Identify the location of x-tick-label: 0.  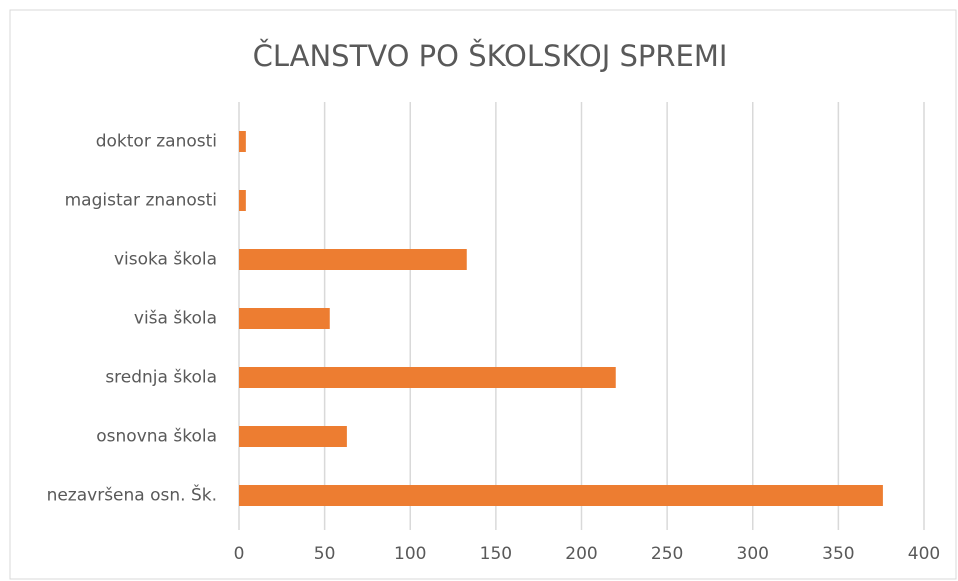
(239, 554).